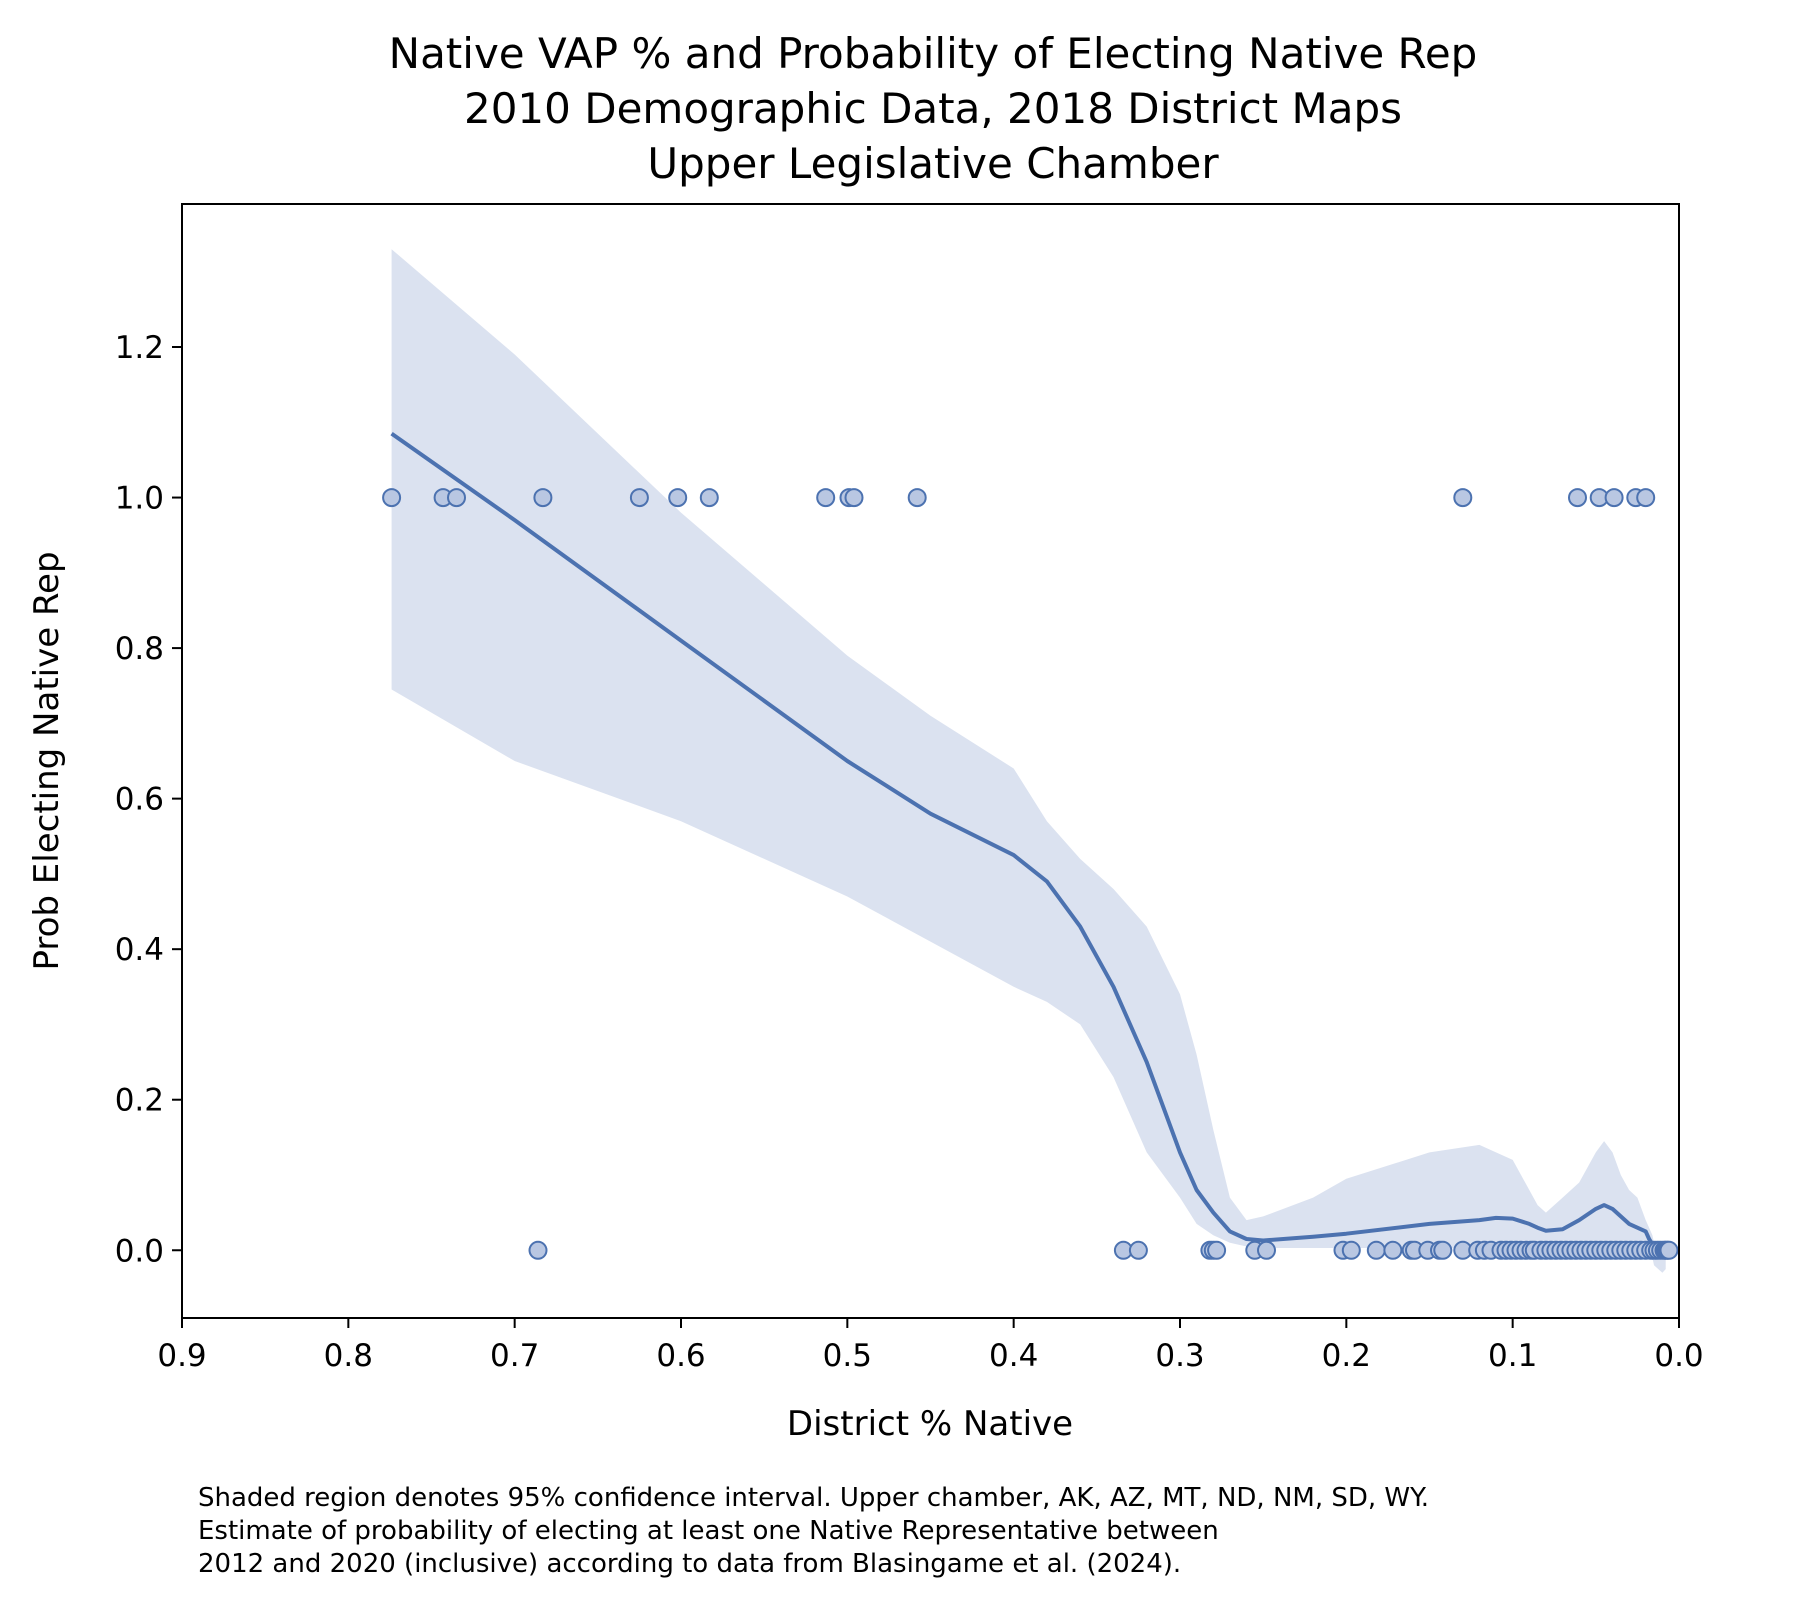  What do you see at coordinates (1512, 1356) in the screenshot?
I see `x-tick-label: 0.1` at bounding box center [1512, 1356].